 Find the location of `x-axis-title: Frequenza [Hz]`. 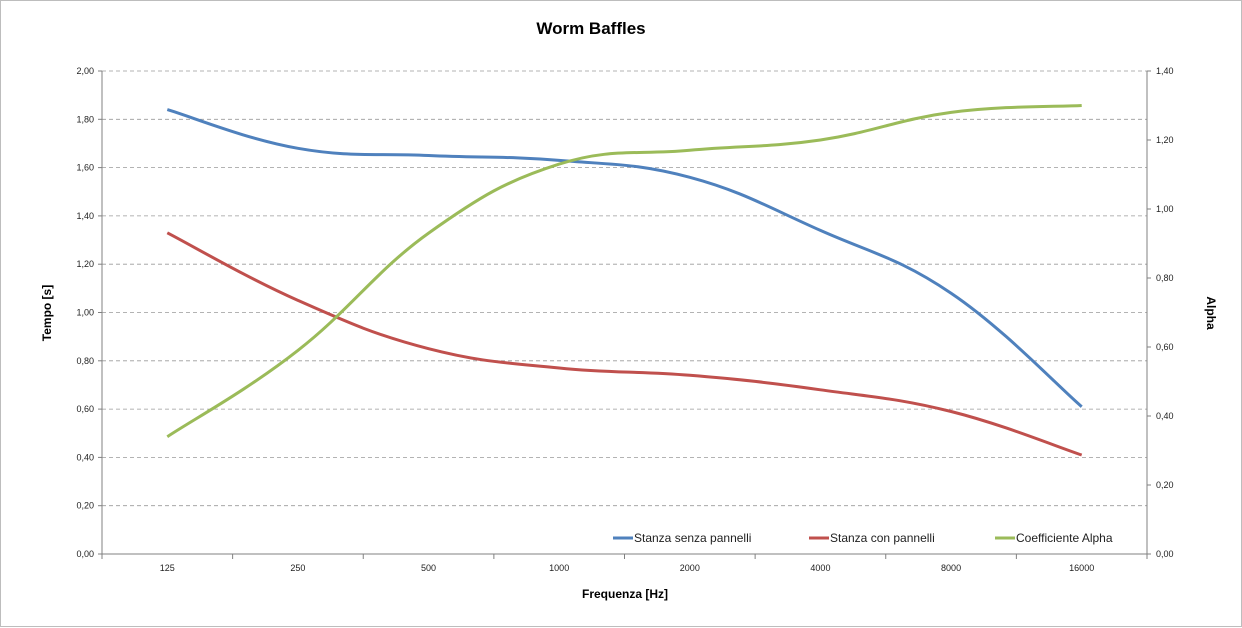

x-axis-title: Frequenza [Hz] is located at coordinates (625, 594).